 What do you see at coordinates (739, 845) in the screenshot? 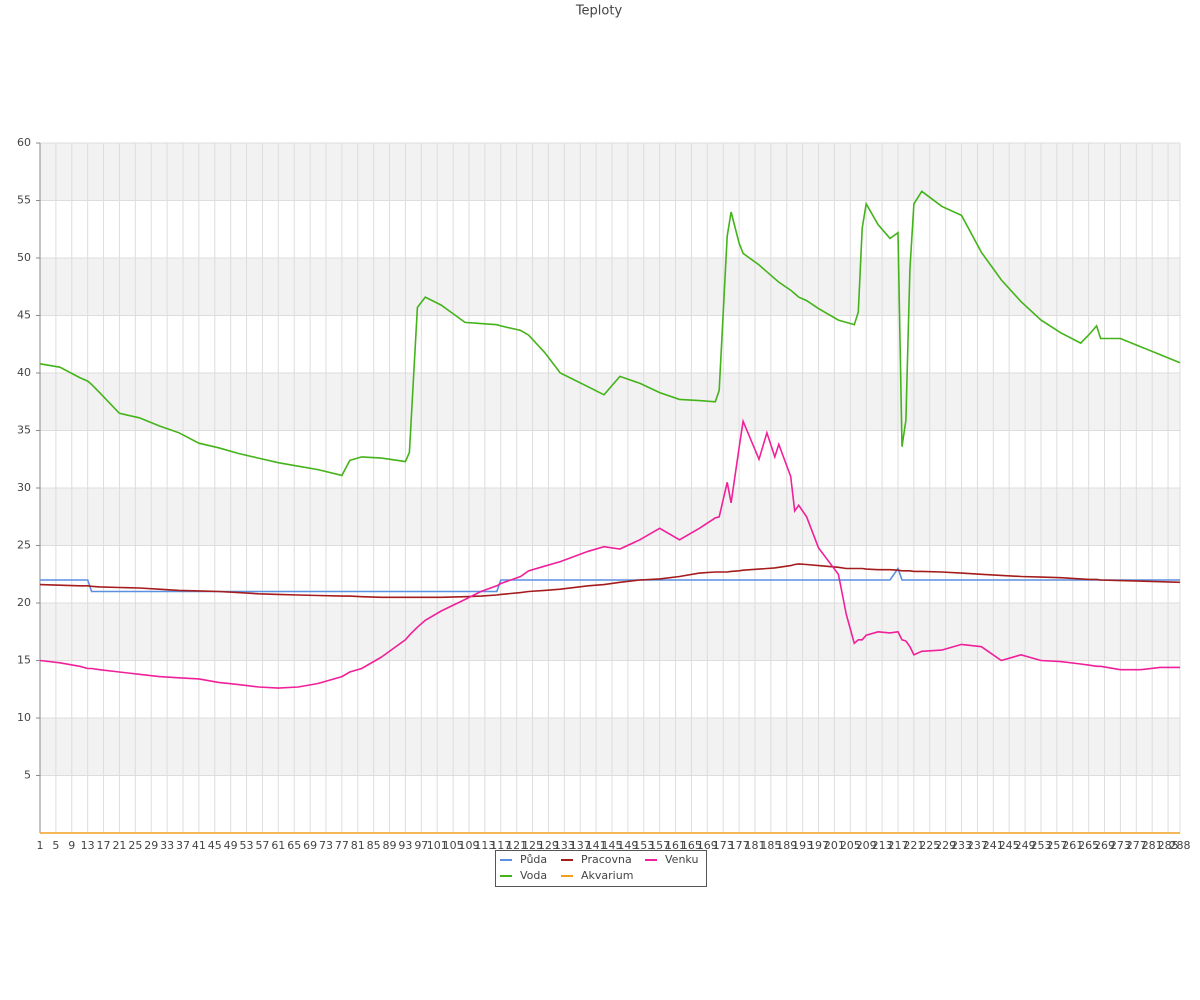
I see `x-tick-label: 177` at bounding box center [739, 845].